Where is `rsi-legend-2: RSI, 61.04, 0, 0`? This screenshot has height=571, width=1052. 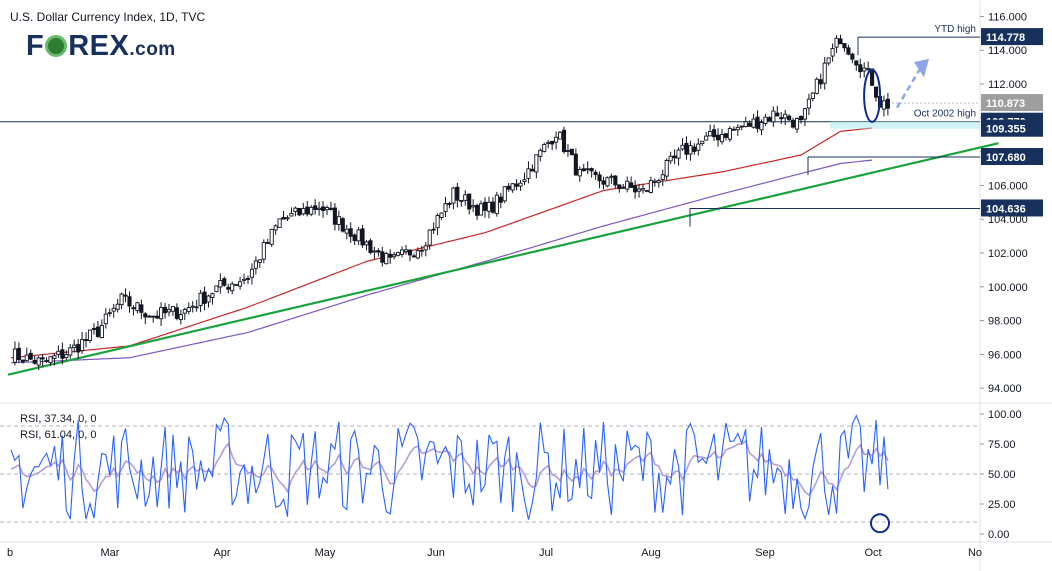
rsi-legend-2: RSI, 61.04, 0, 0 is located at coordinates (58, 435).